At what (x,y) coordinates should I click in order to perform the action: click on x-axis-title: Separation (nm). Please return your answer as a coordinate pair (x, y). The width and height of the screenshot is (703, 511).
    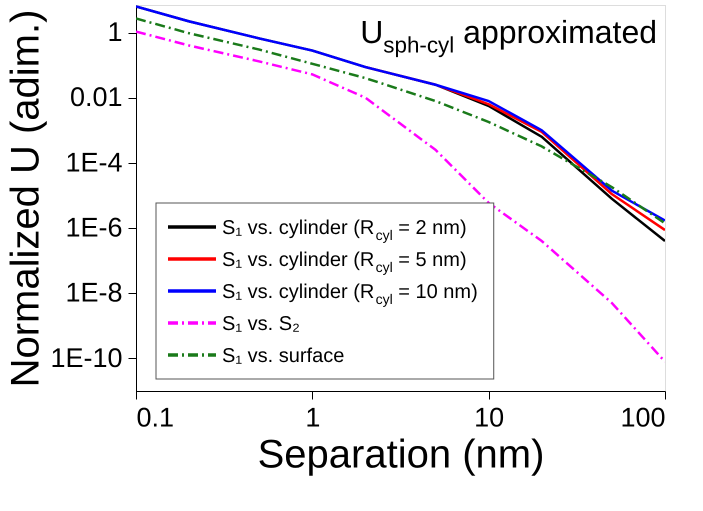
    Looking at the image, I should click on (401, 454).